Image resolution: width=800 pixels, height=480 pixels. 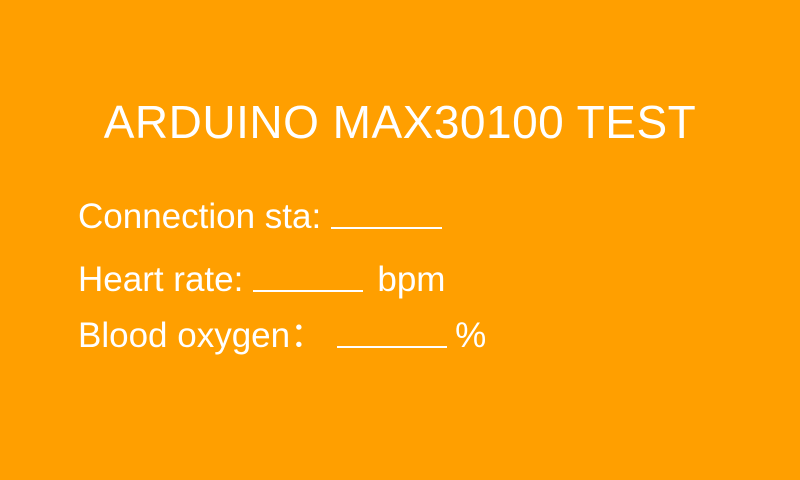 I want to click on blood-oxygen-row: Blood oxygen： %, so click(x=282, y=336).